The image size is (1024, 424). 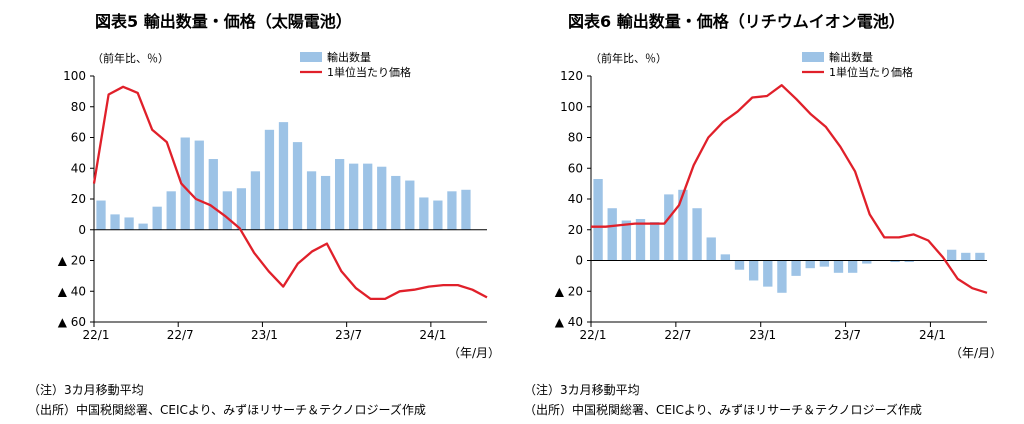 What do you see at coordinates (72, 322) in the screenshot?
I see `y-tick-label: ▲ 60` at bounding box center [72, 322].